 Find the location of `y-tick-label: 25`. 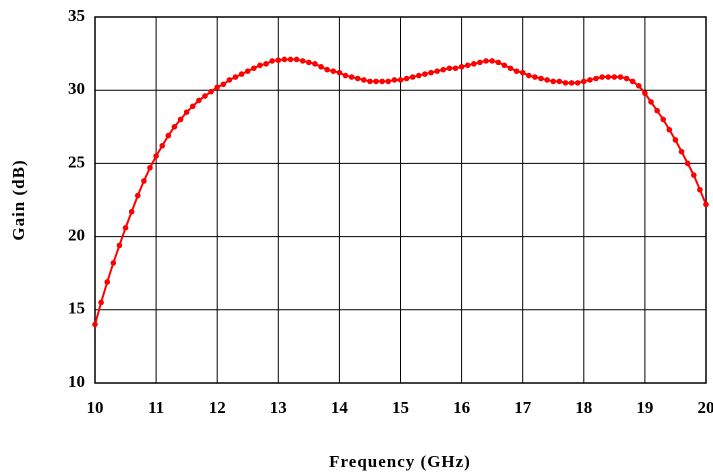

y-tick-label: 25 is located at coordinates (76, 161).